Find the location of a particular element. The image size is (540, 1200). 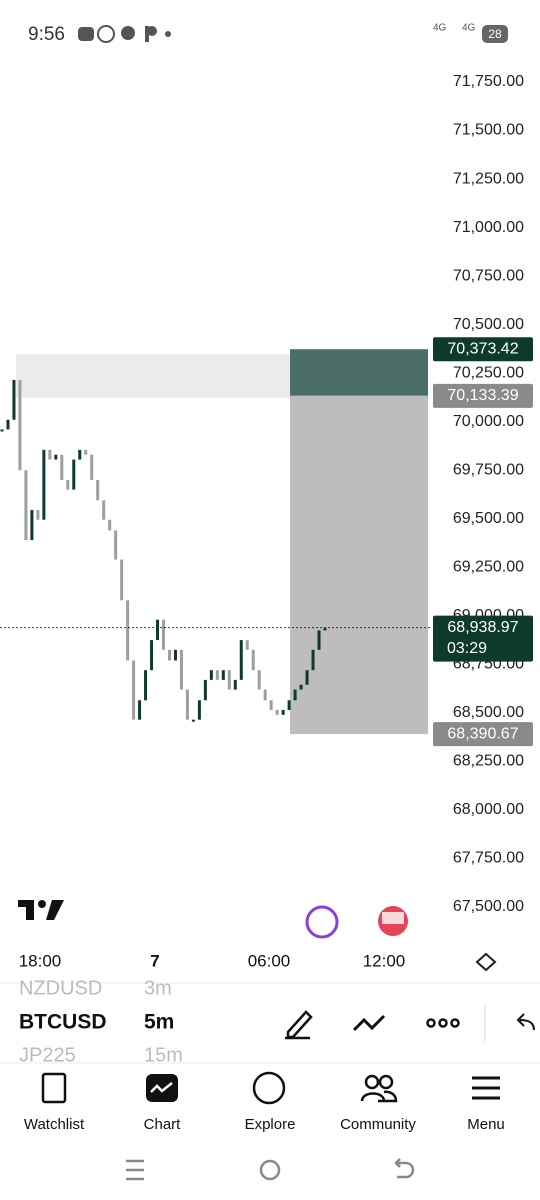

price-tick-label: 70,750.00 is located at coordinates (488, 275).